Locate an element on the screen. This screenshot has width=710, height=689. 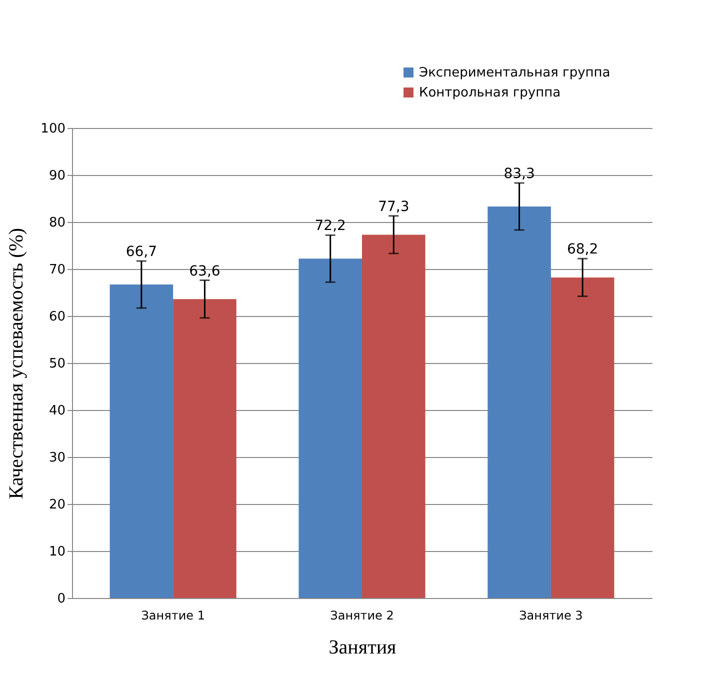
y-tick-label: 70 is located at coordinates (57, 270).